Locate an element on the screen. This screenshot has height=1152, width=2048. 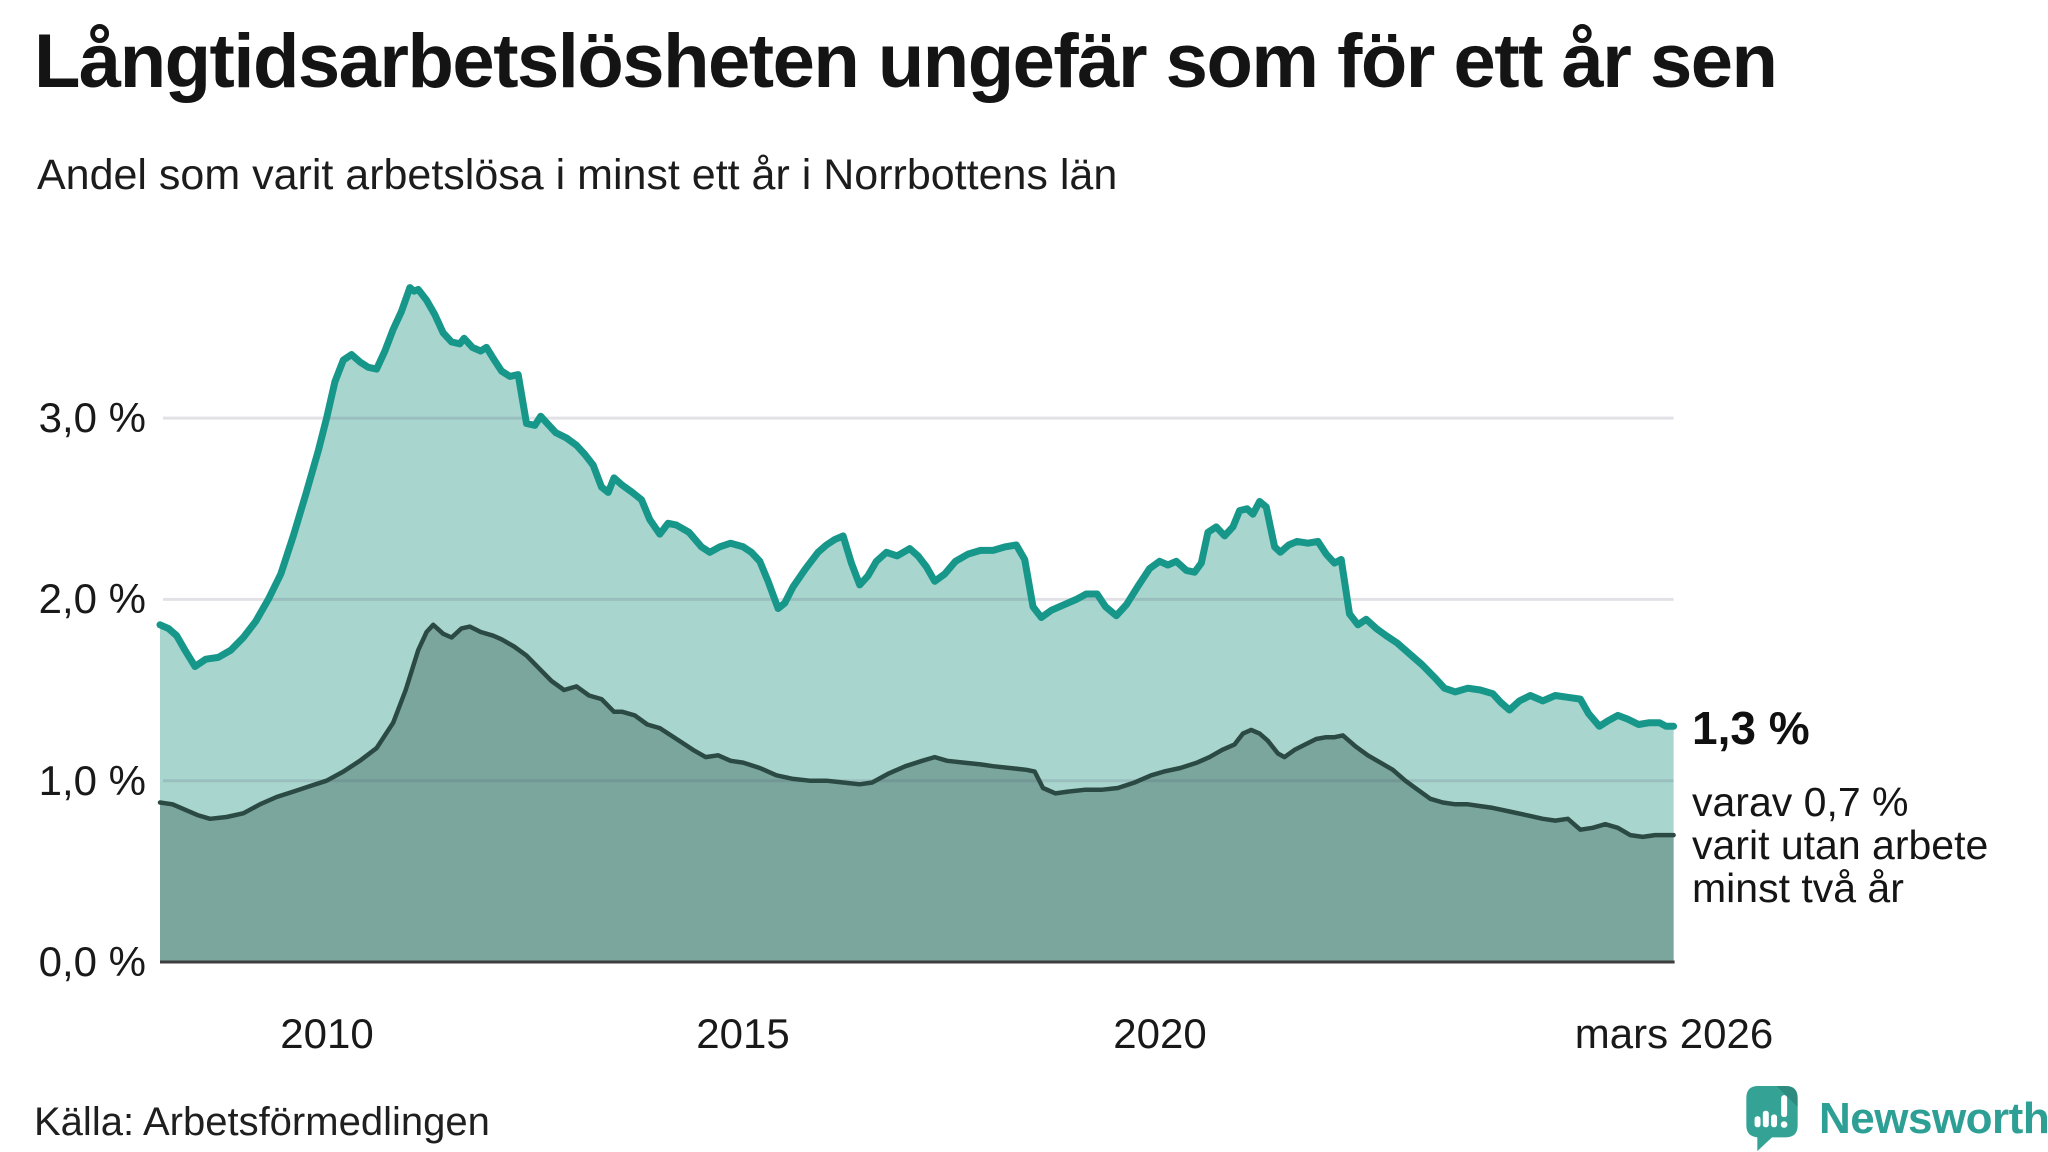
end-value-label: 1,3 % is located at coordinates (1751, 728).